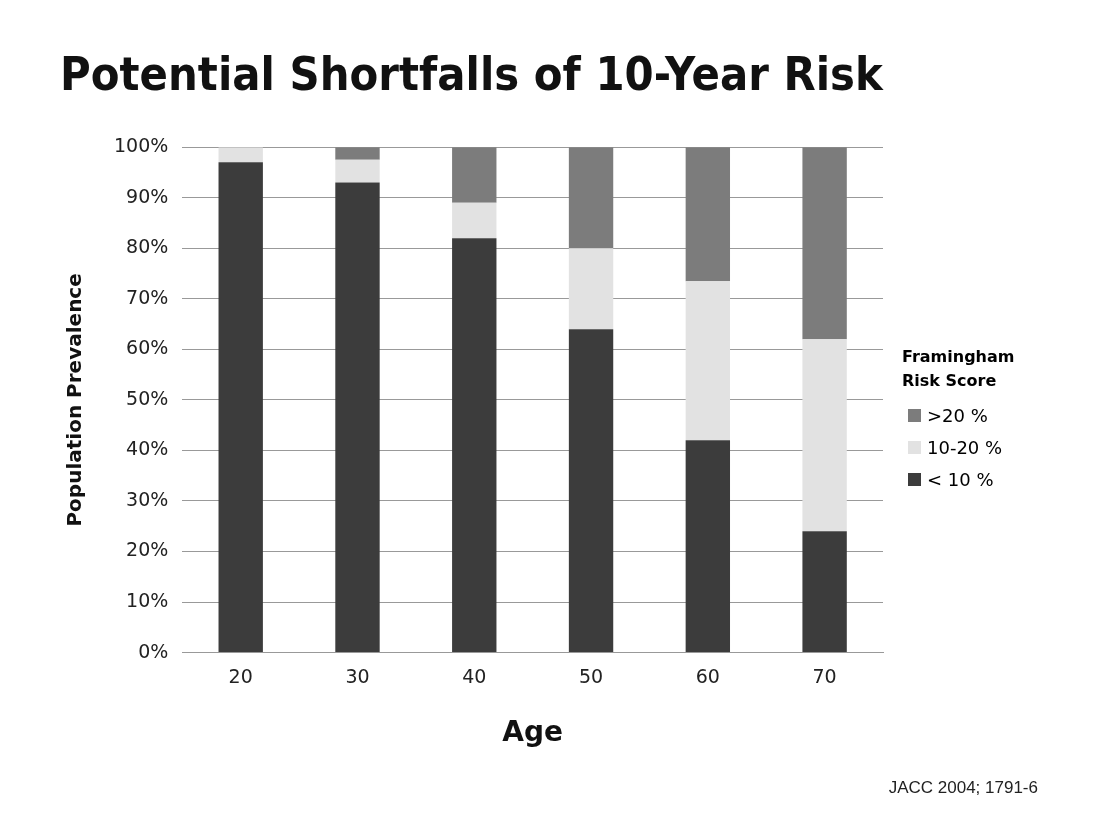 The height and width of the screenshot is (825, 1098). What do you see at coordinates (147, 246) in the screenshot?
I see `y-tick-label: 80%` at bounding box center [147, 246].